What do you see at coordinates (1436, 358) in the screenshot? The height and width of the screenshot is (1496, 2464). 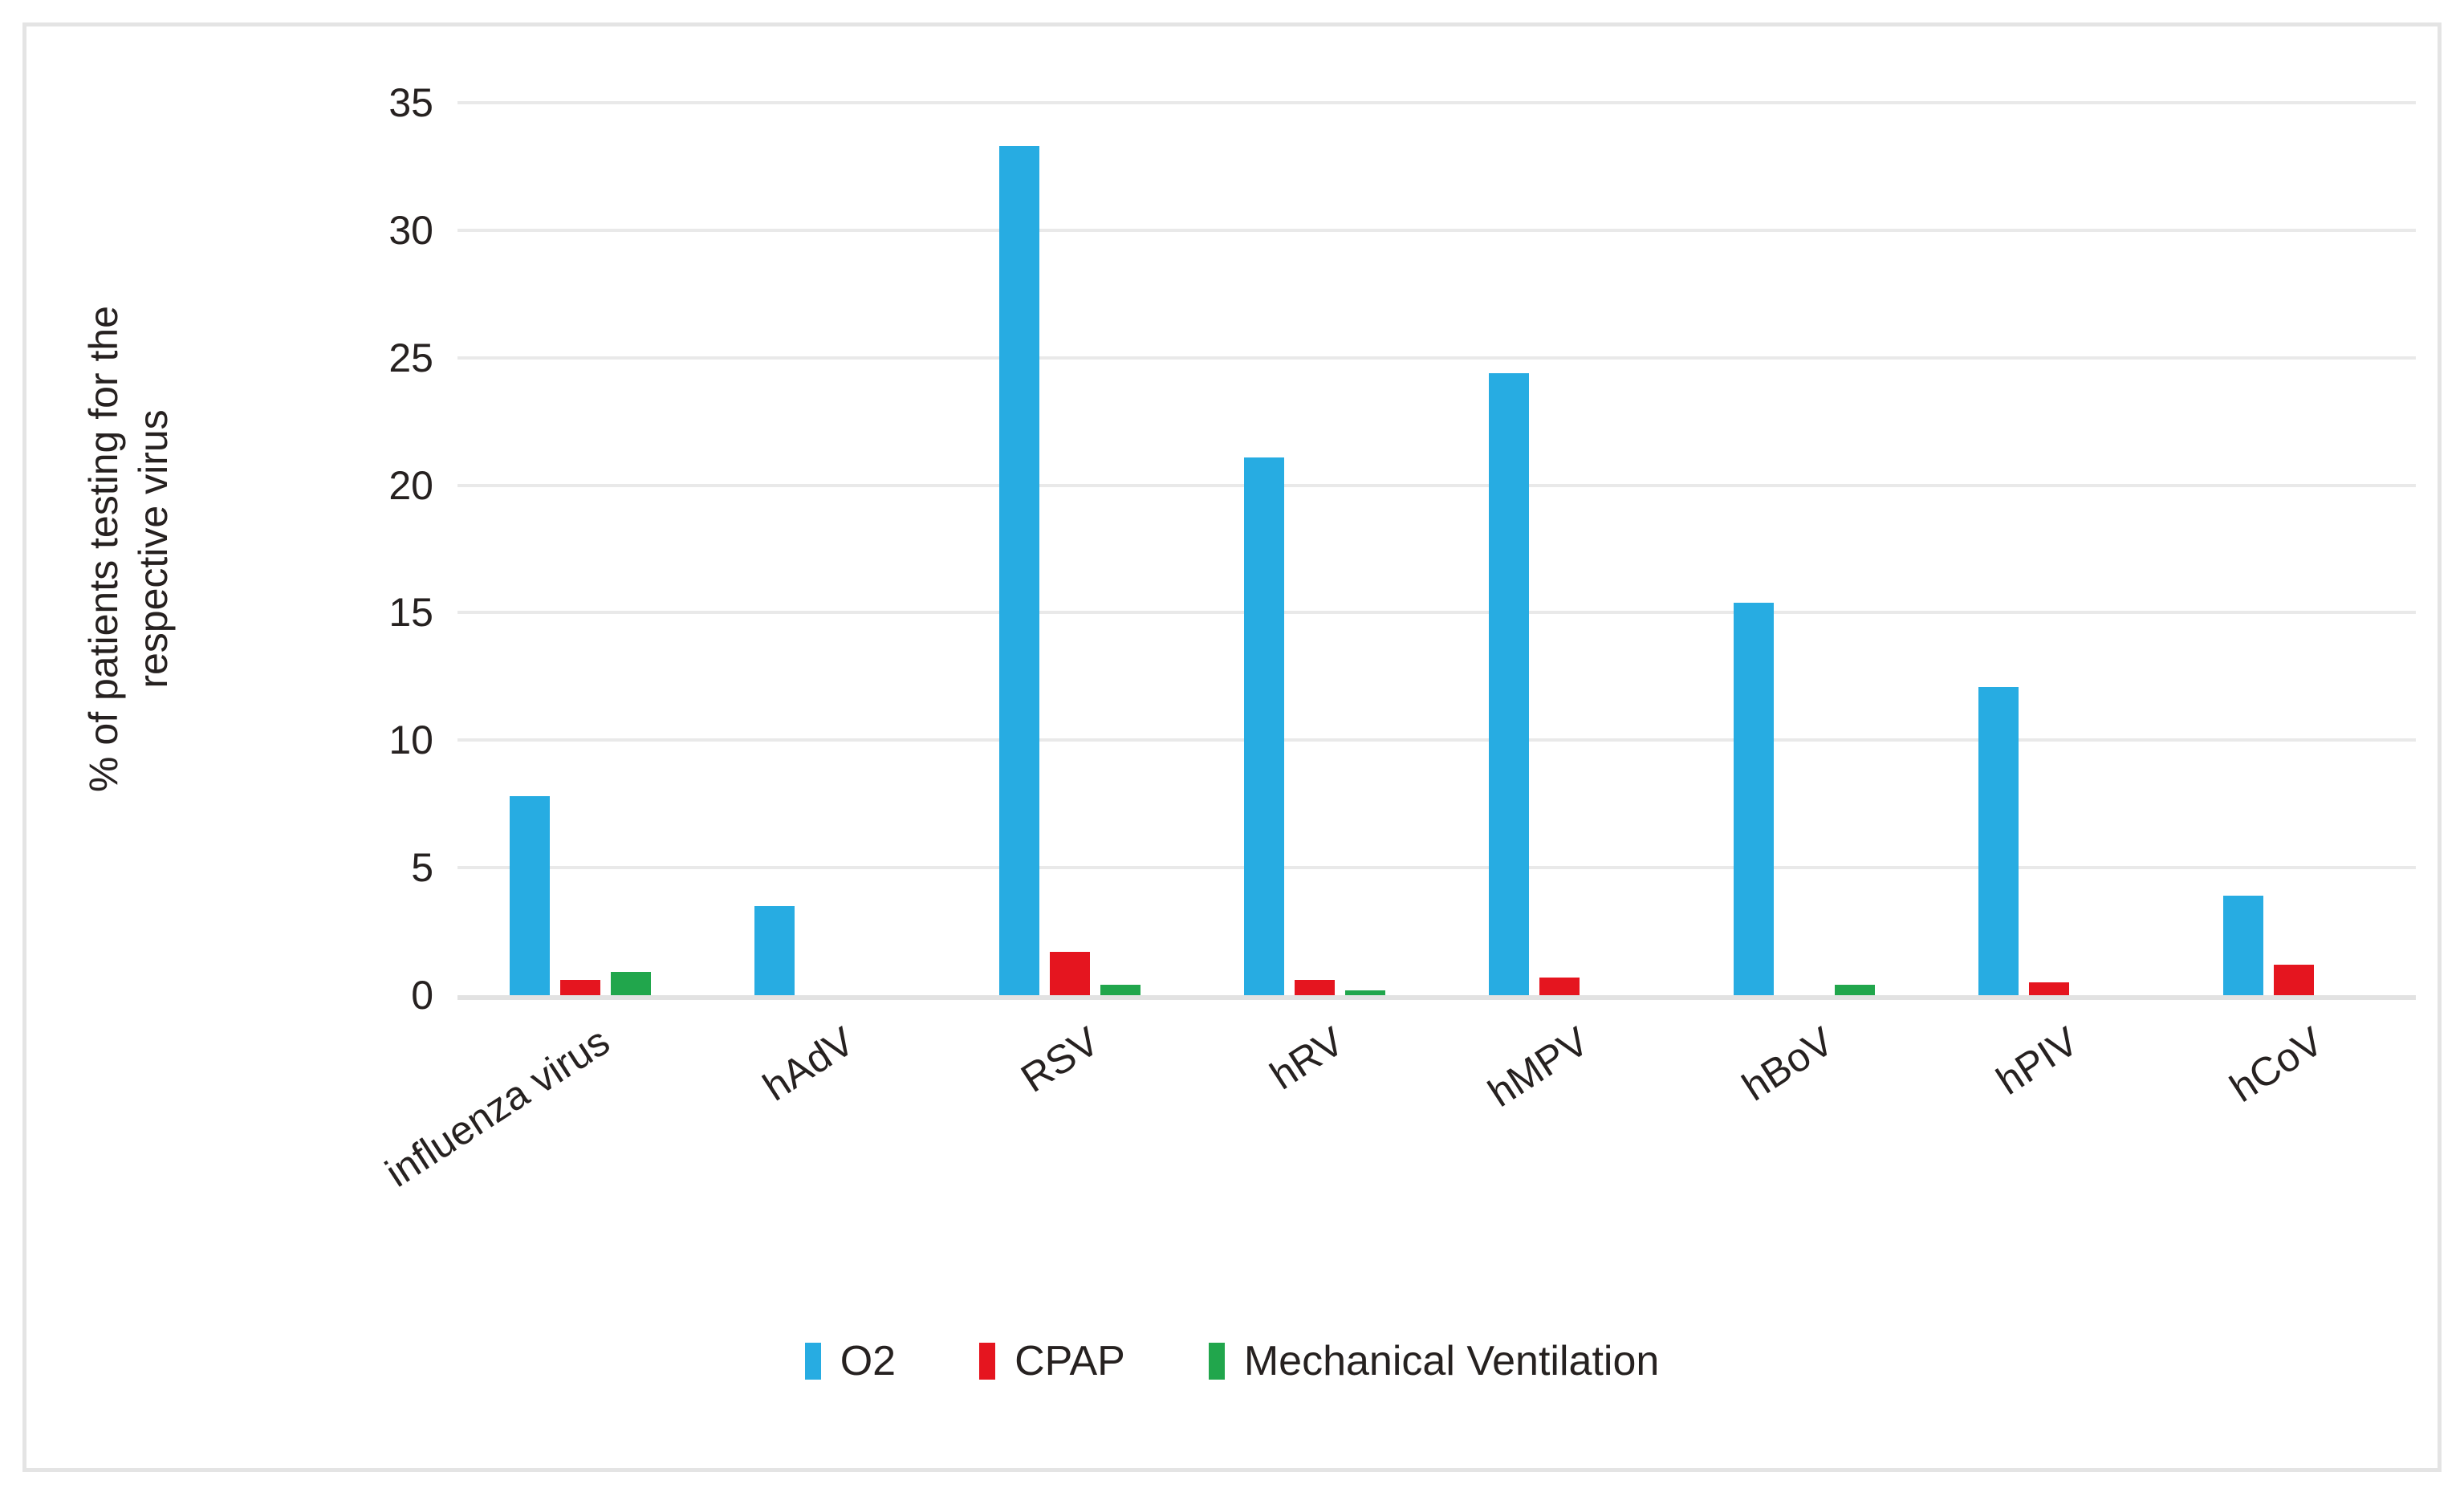 I see `gridline-y25` at bounding box center [1436, 358].